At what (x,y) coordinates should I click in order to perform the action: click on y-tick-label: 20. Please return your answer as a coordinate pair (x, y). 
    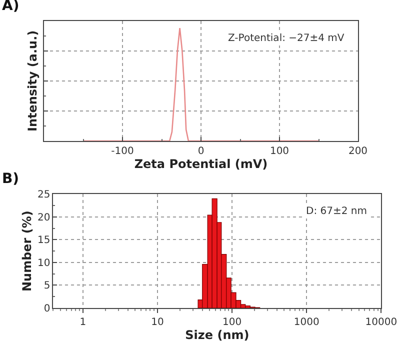
    Looking at the image, I should click on (43, 218).